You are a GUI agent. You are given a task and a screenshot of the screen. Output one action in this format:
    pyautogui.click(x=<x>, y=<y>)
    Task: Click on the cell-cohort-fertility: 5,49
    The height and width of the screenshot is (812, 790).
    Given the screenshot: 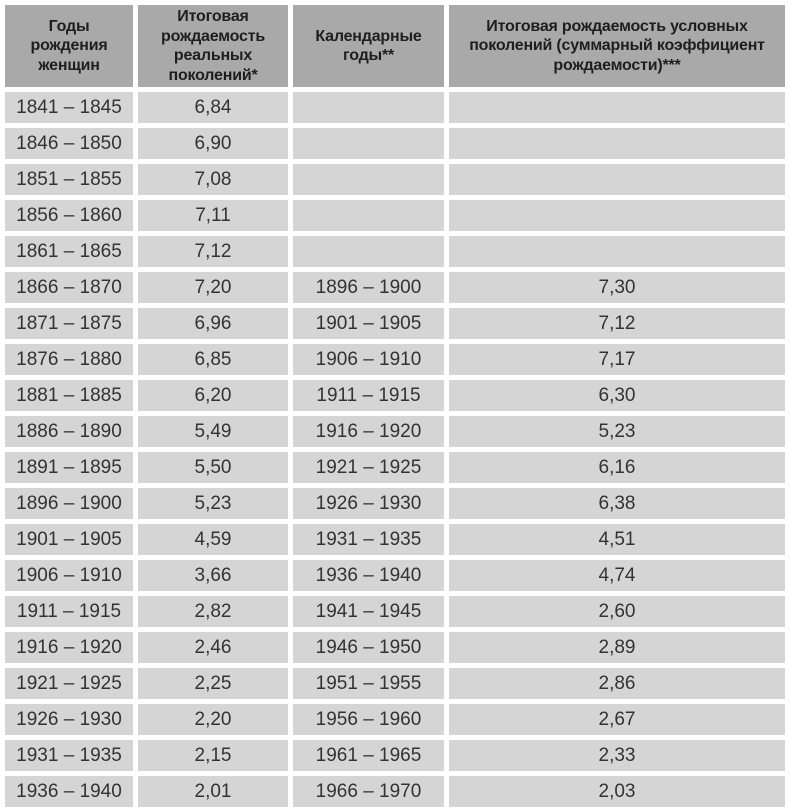 What is the action you would take?
    pyautogui.click(x=213, y=432)
    